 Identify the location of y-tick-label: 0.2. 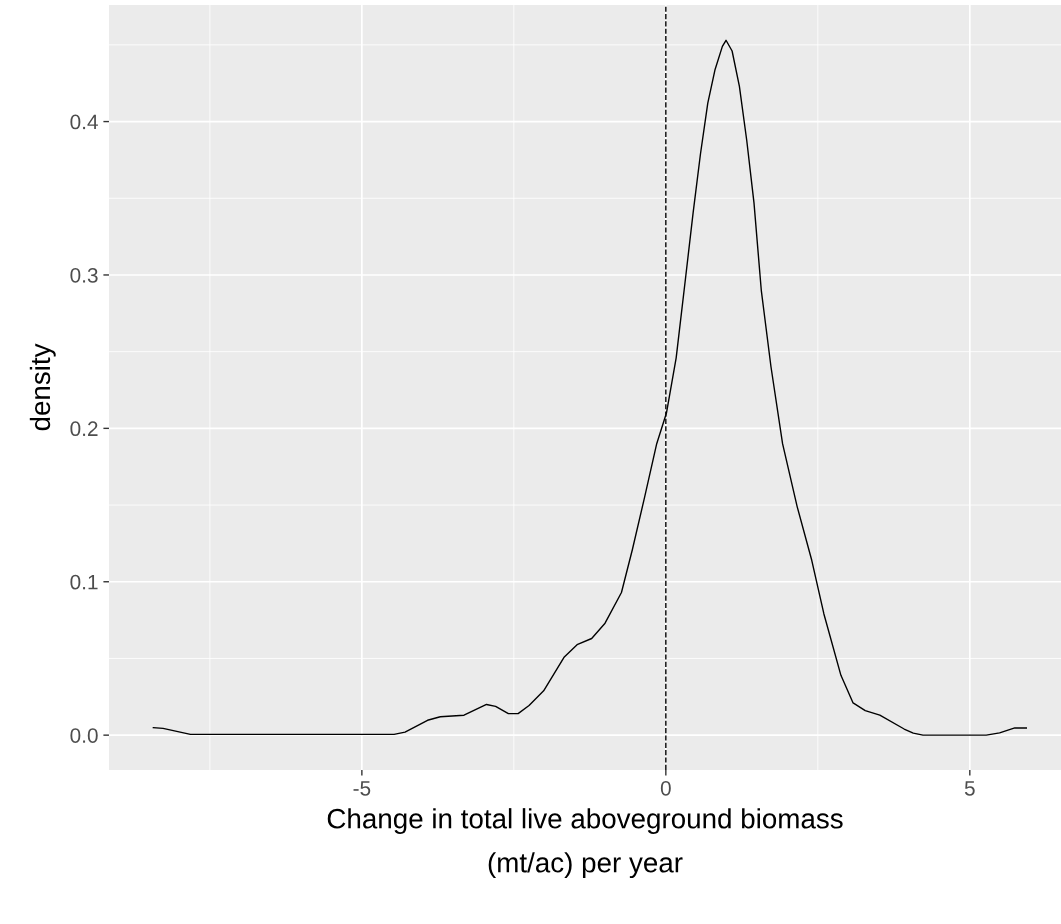
(84, 429).